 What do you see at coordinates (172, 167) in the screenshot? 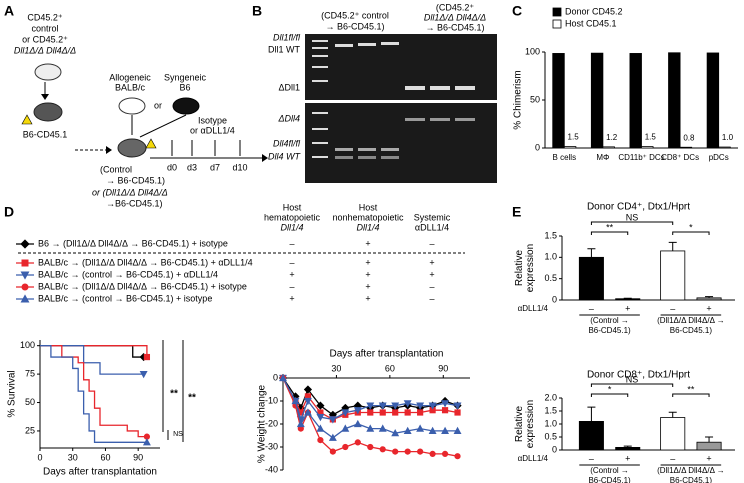
I see `day-label: d0` at bounding box center [172, 167].